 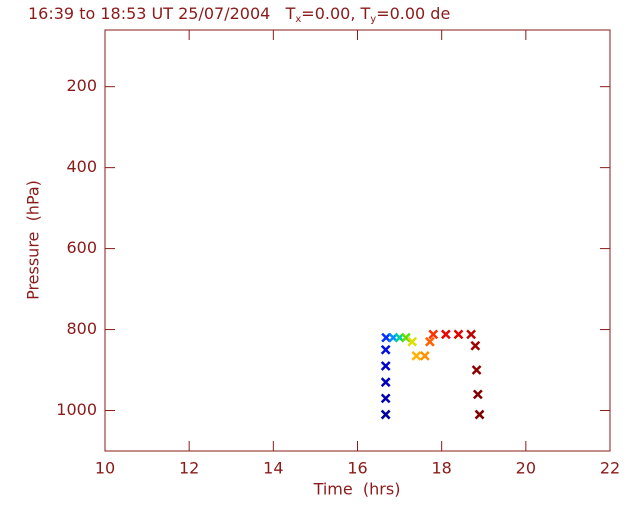 What do you see at coordinates (81, 247) in the screenshot?
I see `y-tick-label: 600` at bounding box center [81, 247].